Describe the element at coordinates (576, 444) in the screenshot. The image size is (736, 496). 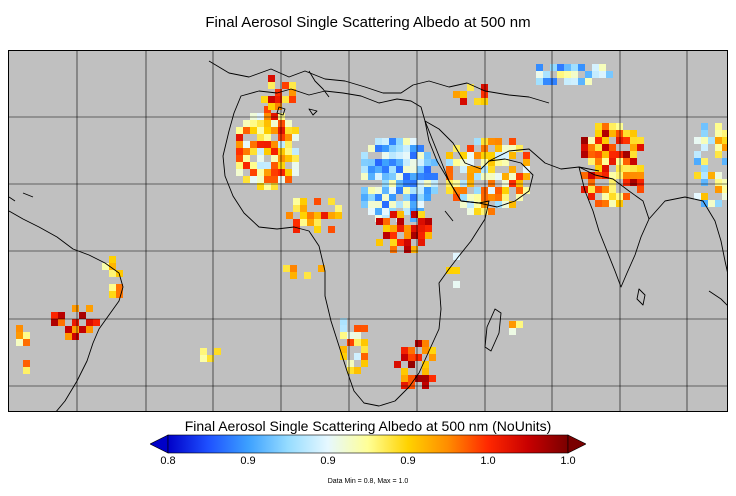
I see `colorbar-over-arrow` at that location.